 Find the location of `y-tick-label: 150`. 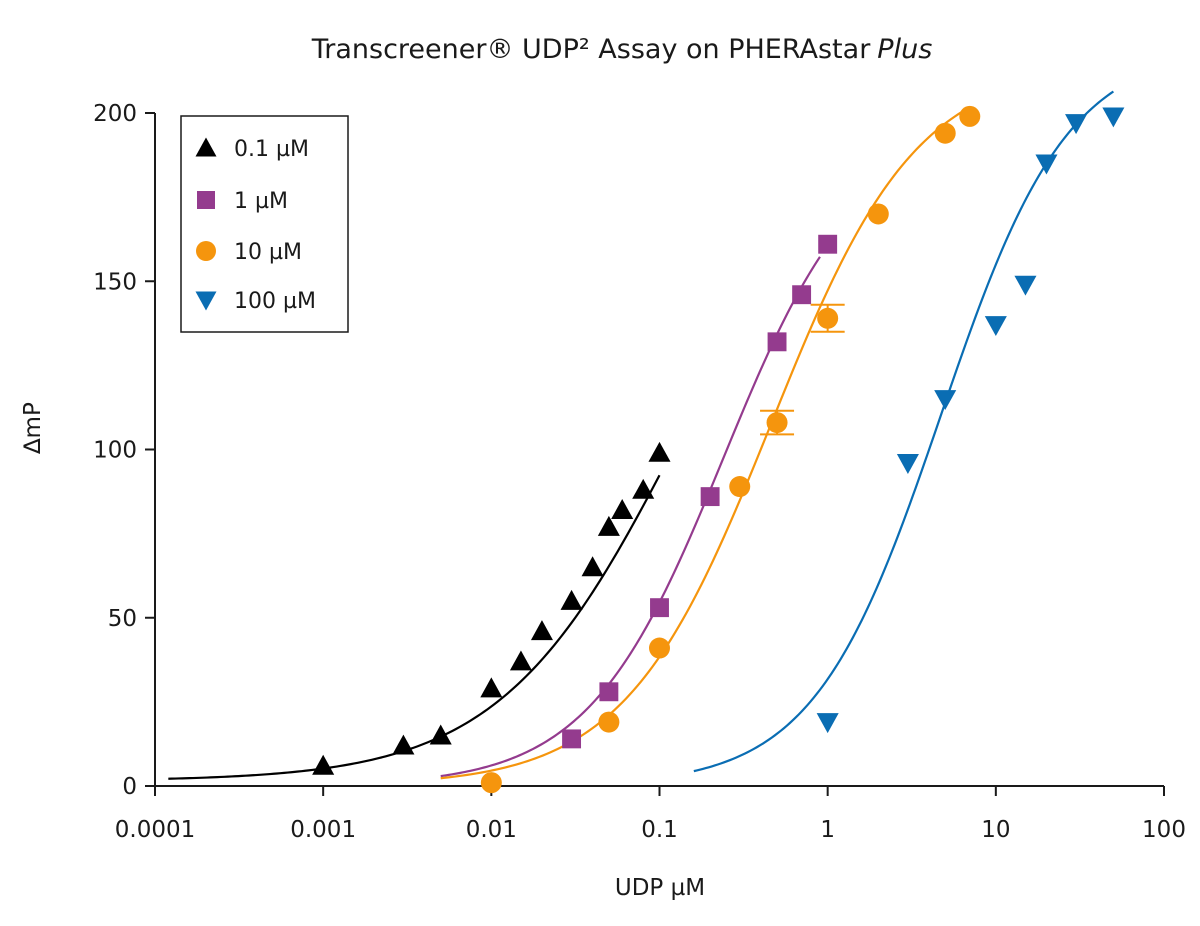

y-tick-label: 150 is located at coordinates (115, 282).